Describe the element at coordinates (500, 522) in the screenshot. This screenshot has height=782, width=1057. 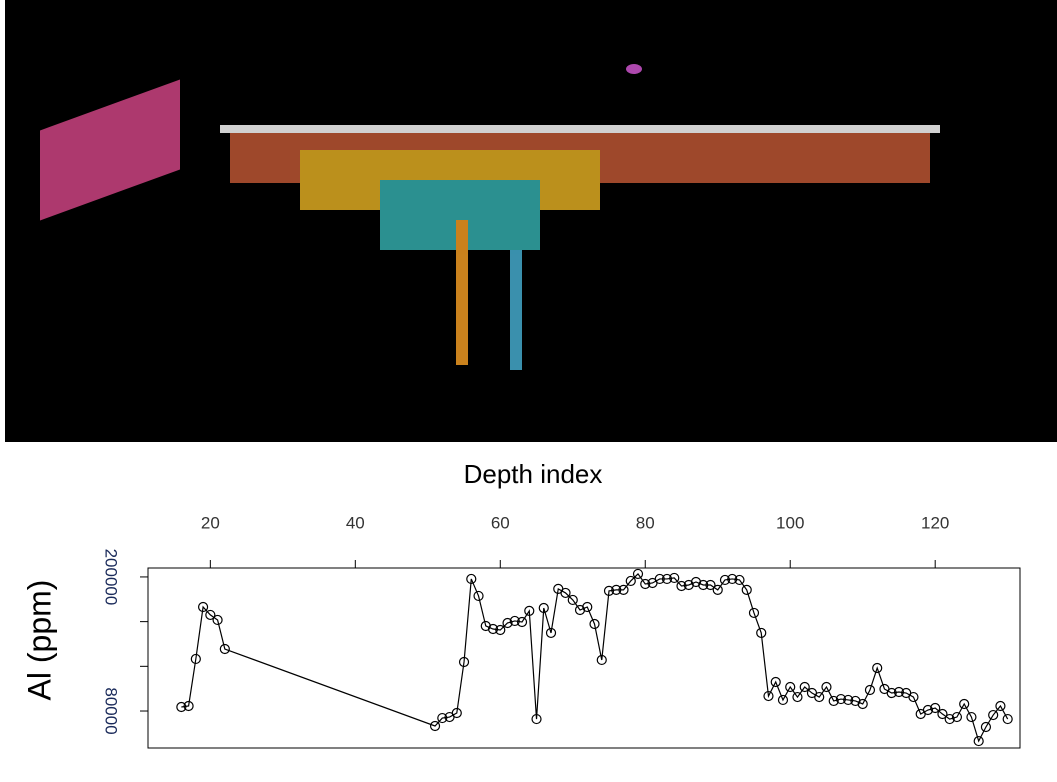
I see `x-tick-label: 60` at that location.